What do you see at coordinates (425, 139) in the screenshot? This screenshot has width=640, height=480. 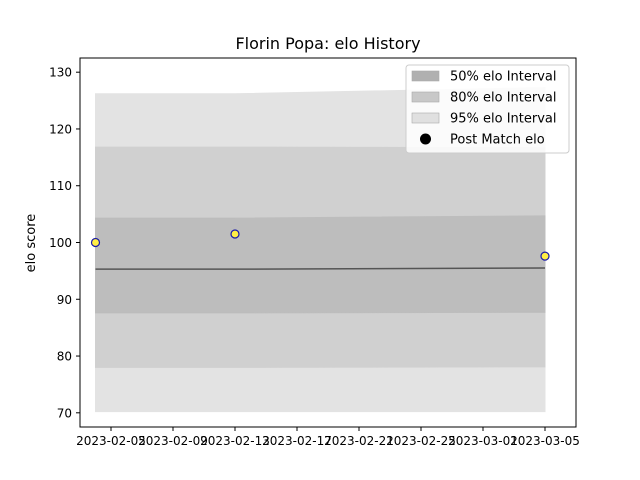 I see `legend-marker` at bounding box center [425, 139].